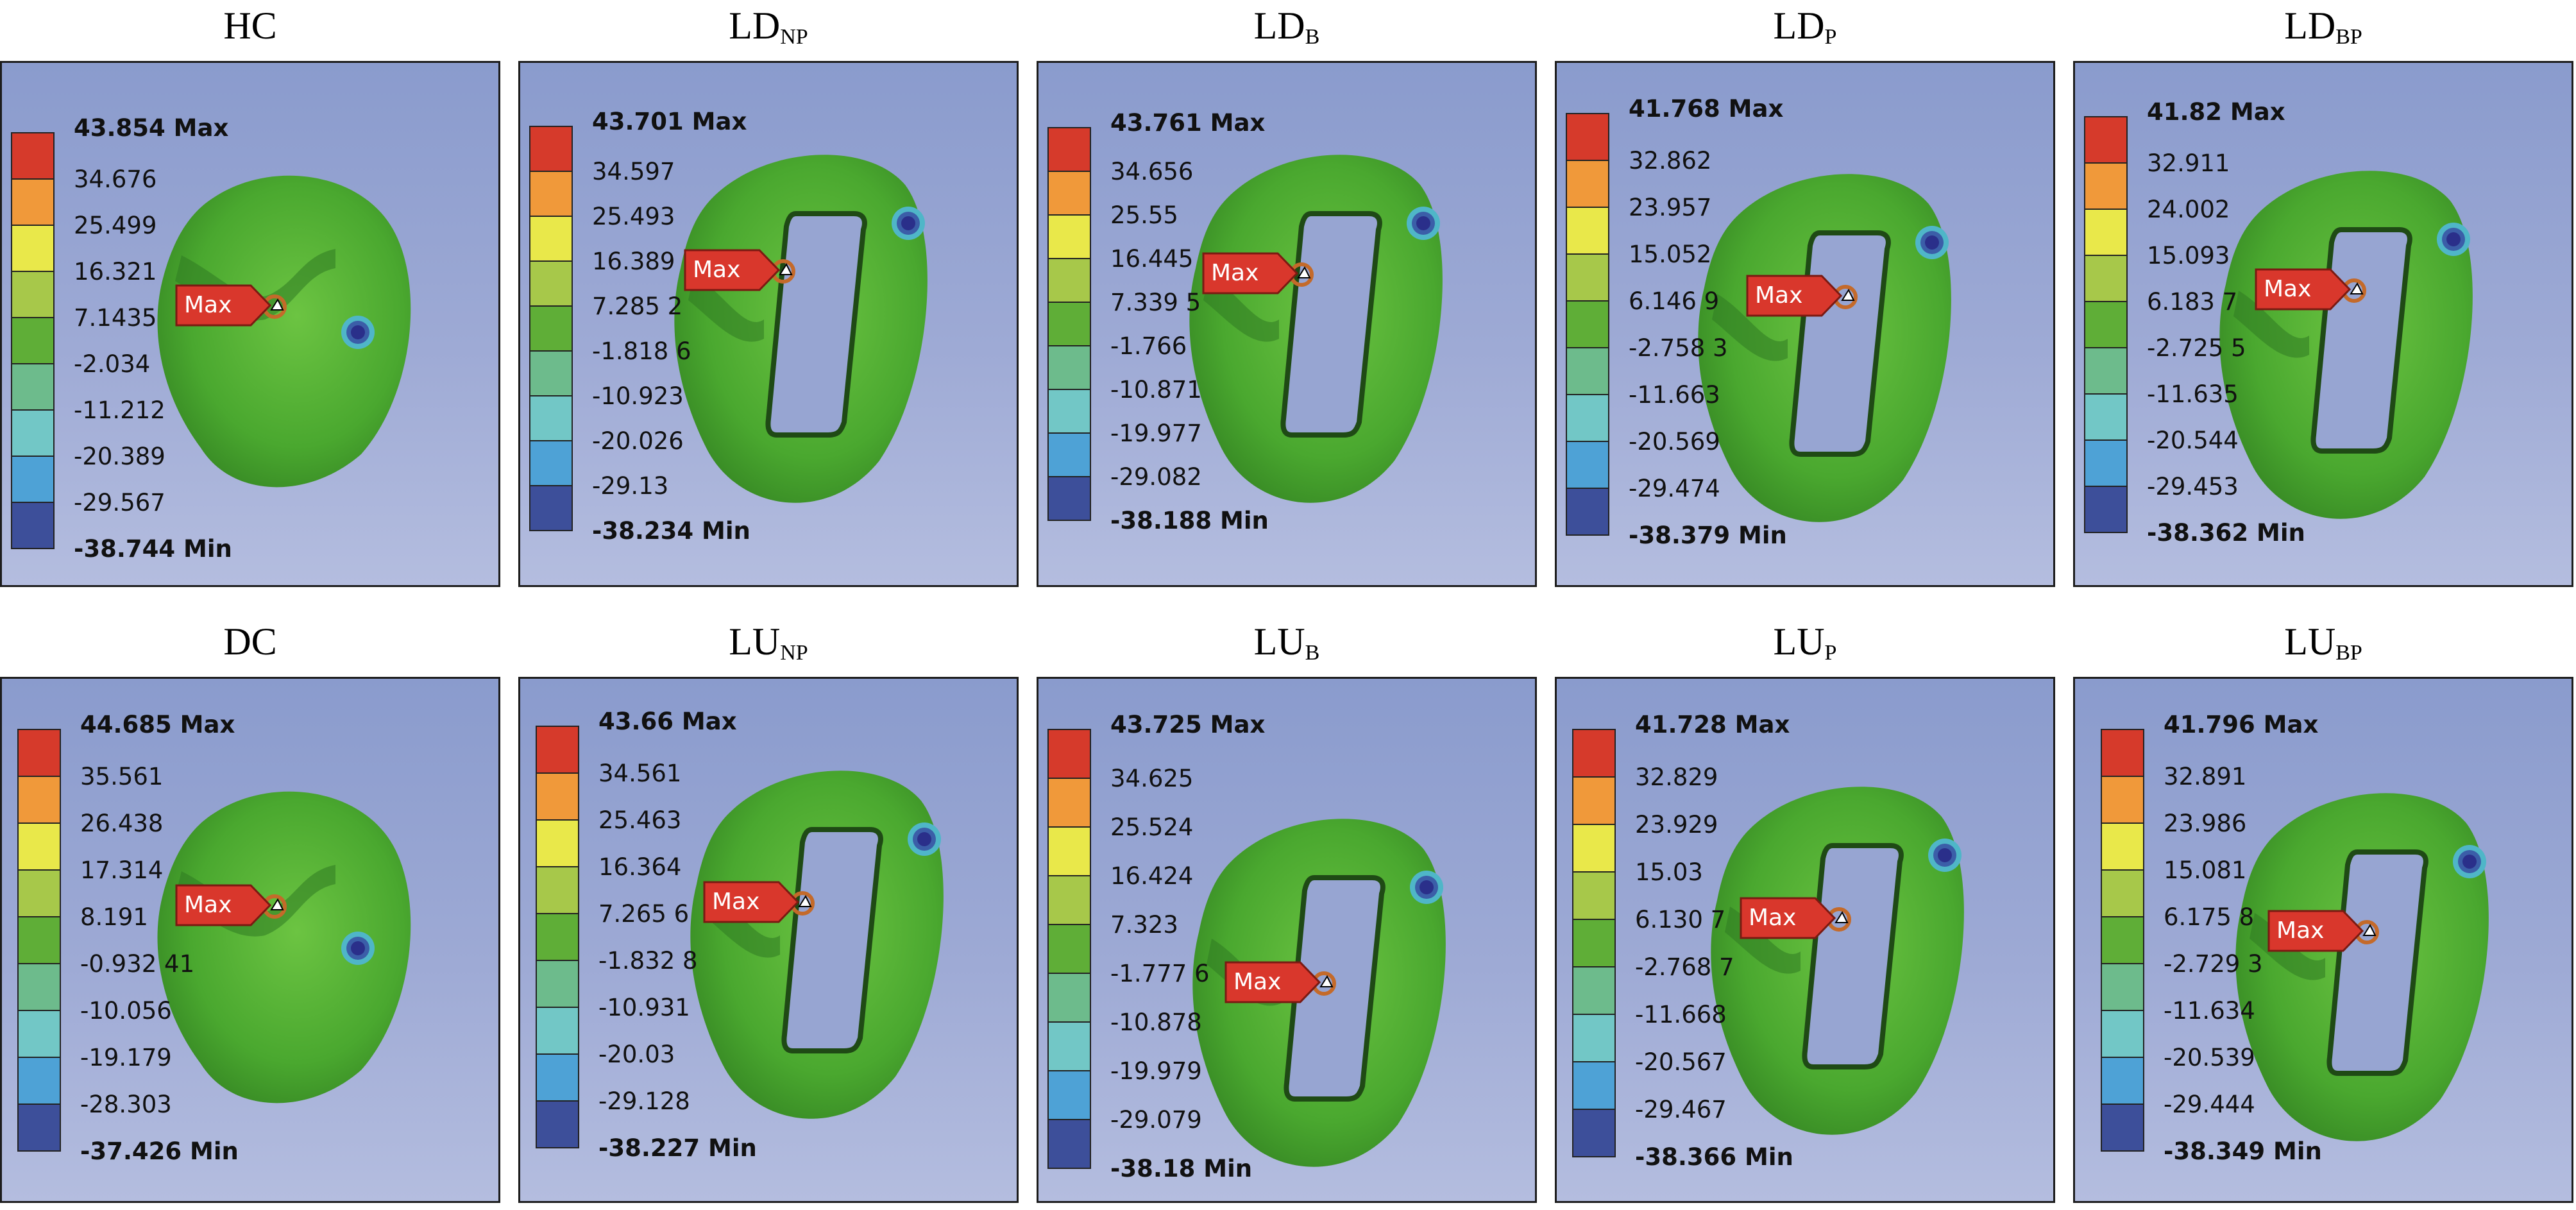 The width and height of the screenshot is (2576, 1210). Describe the element at coordinates (1144, 215) in the screenshot. I see `legend-value-label: 25.55` at that location.